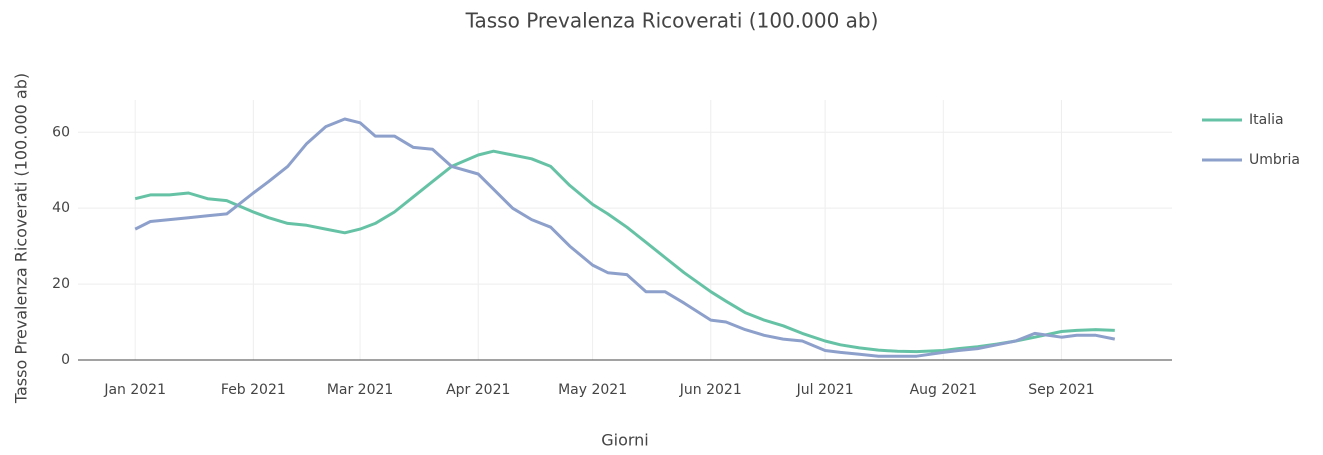 Image resolution: width=1323 pixels, height=455 pixels. I want to click on x-tick-label: Feb 2021, so click(253, 390).